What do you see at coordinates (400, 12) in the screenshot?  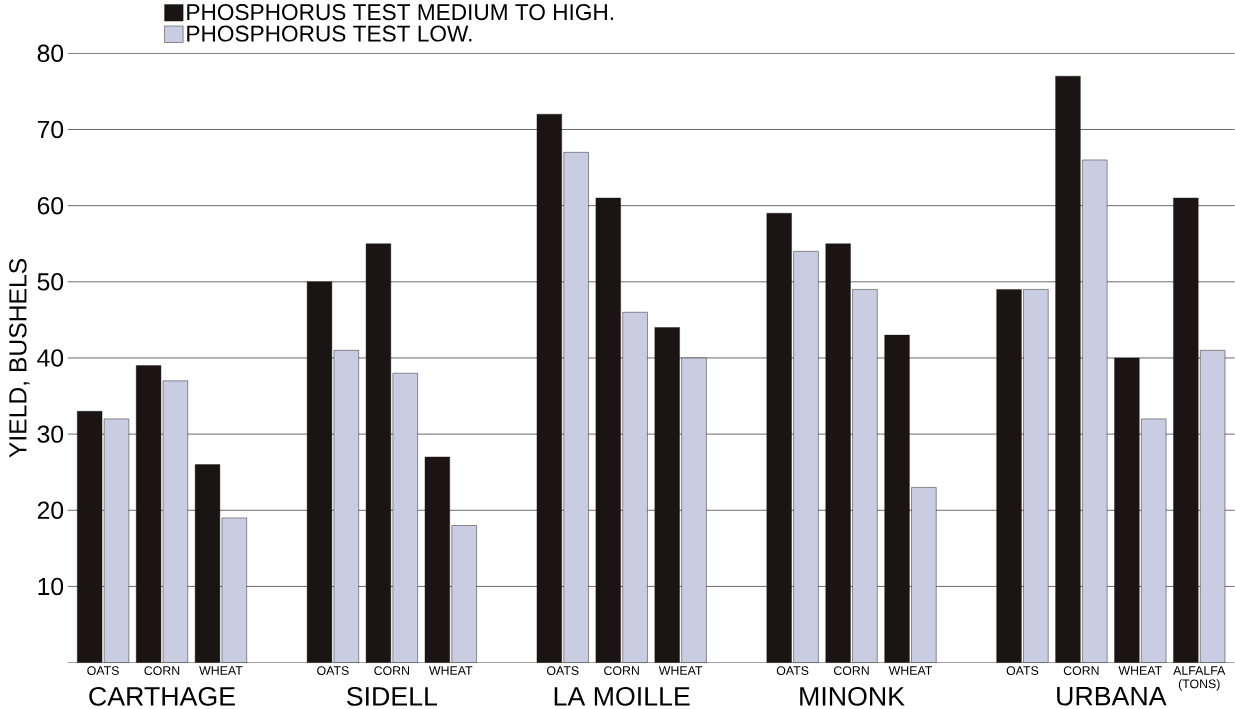 I see `legend-label: PHOSPHORUS TEST MEDIUM TO HIGH.` at bounding box center [400, 12].